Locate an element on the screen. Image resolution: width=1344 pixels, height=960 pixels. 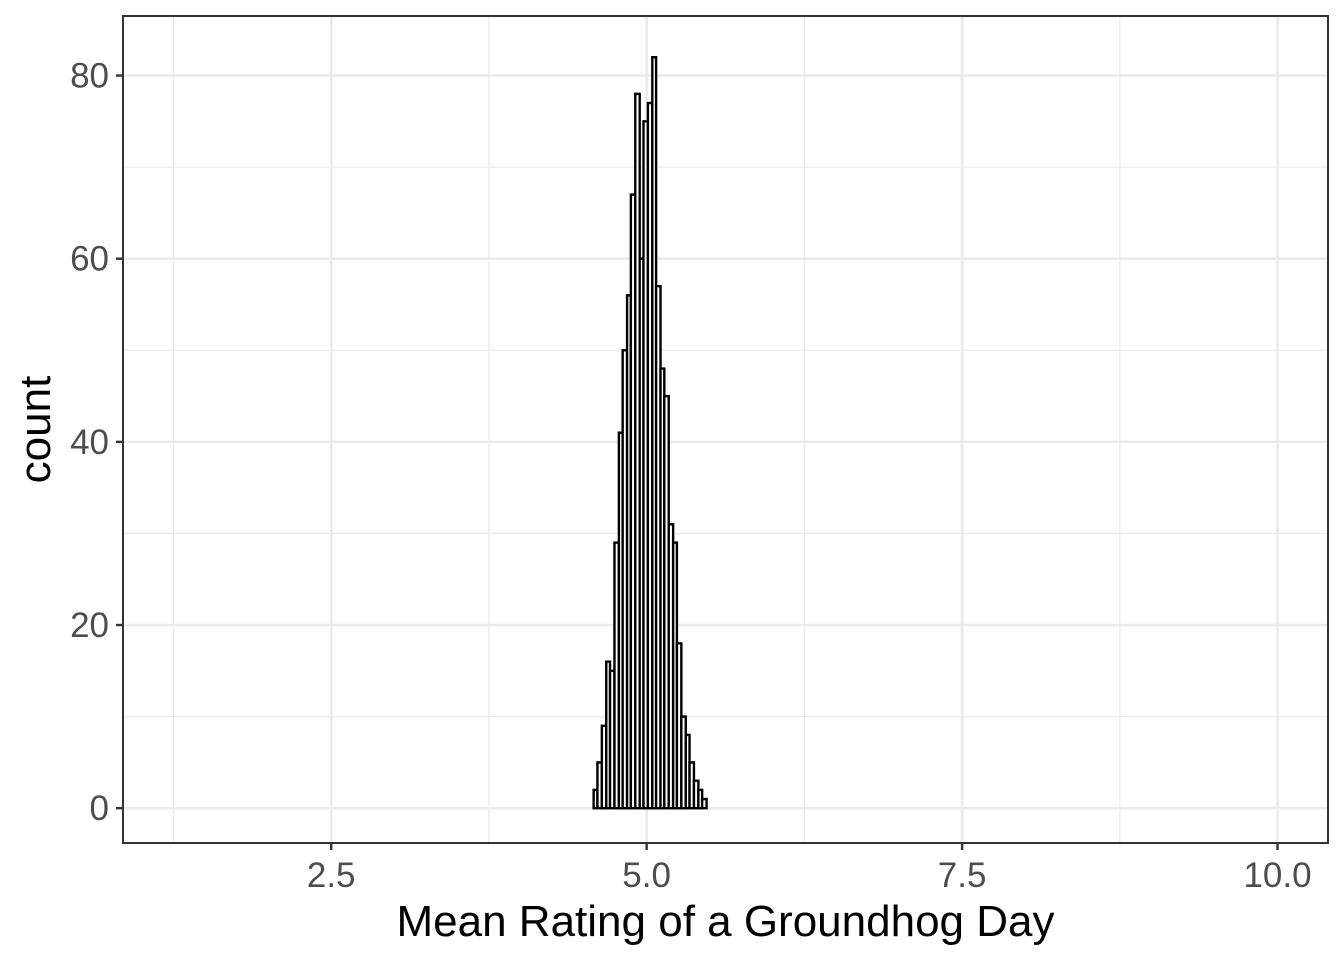
y-tick-label: 0 is located at coordinates (99, 808).